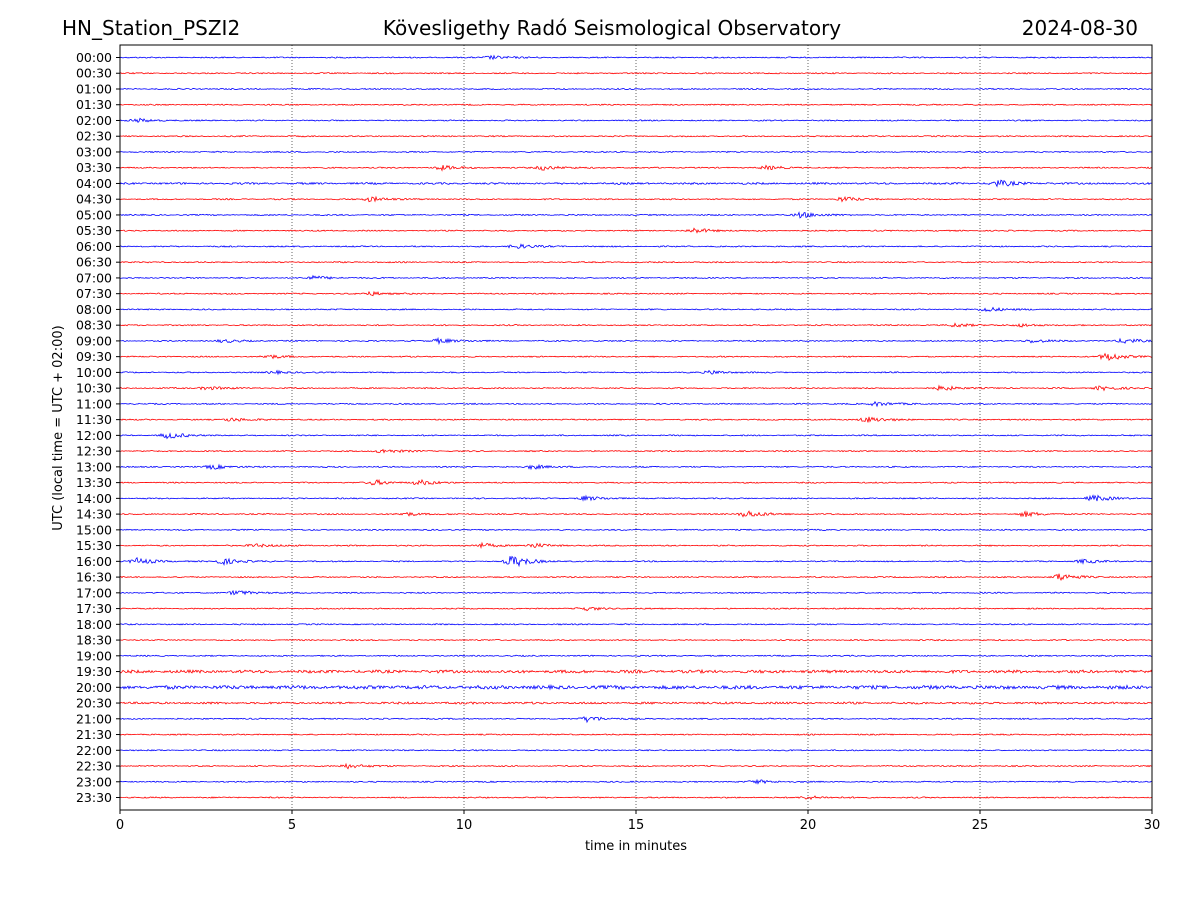  Describe the element at coordinates (636, 671) in the screenshot. I see `trace-1930` at that location.